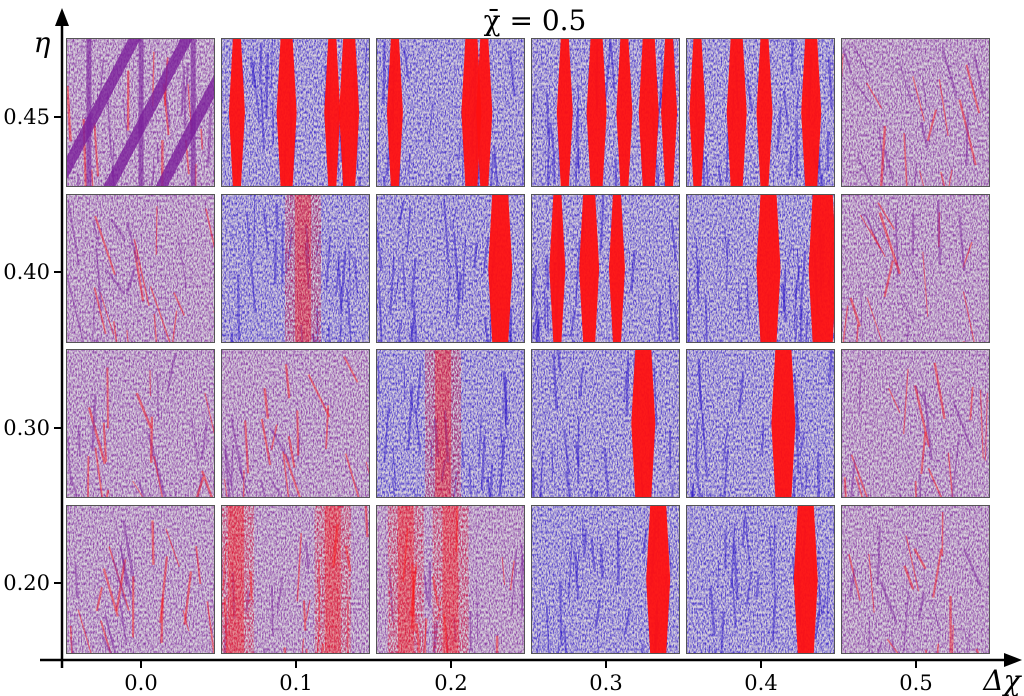 The width and height of the screenshot is (1024, 696). I want to click on panel-eta-0.3-dchi-0.1, so click(295, 423).